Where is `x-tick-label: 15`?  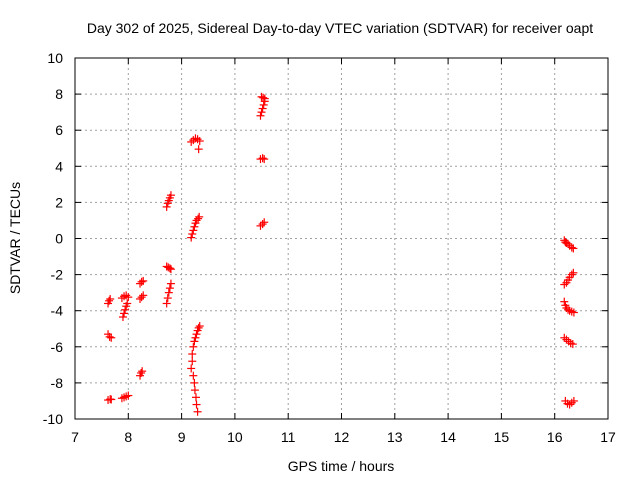
x-tick-label: 15 is located at coordinates (502, 437).